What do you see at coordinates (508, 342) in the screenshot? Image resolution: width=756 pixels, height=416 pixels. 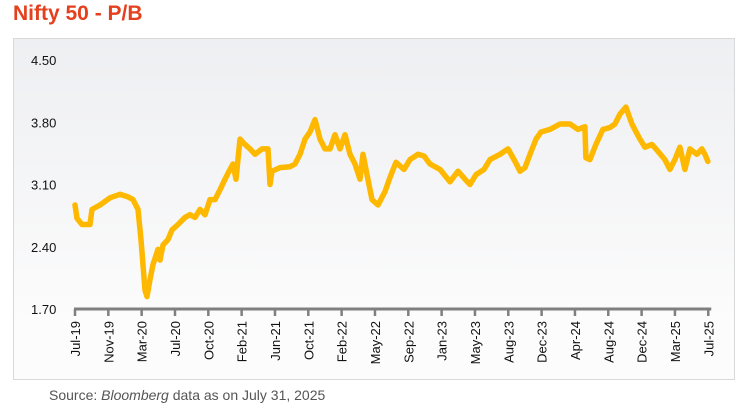 I see `x-tick-label: Aug-23` at bounding box center [508, 342].